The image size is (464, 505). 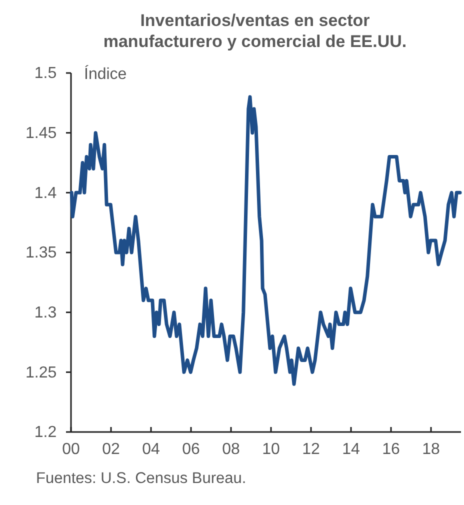 What do you see at coordinates (431, 449) in the screenshot?
I see `x-tick-label: 18` at bounding box center [431, 449].